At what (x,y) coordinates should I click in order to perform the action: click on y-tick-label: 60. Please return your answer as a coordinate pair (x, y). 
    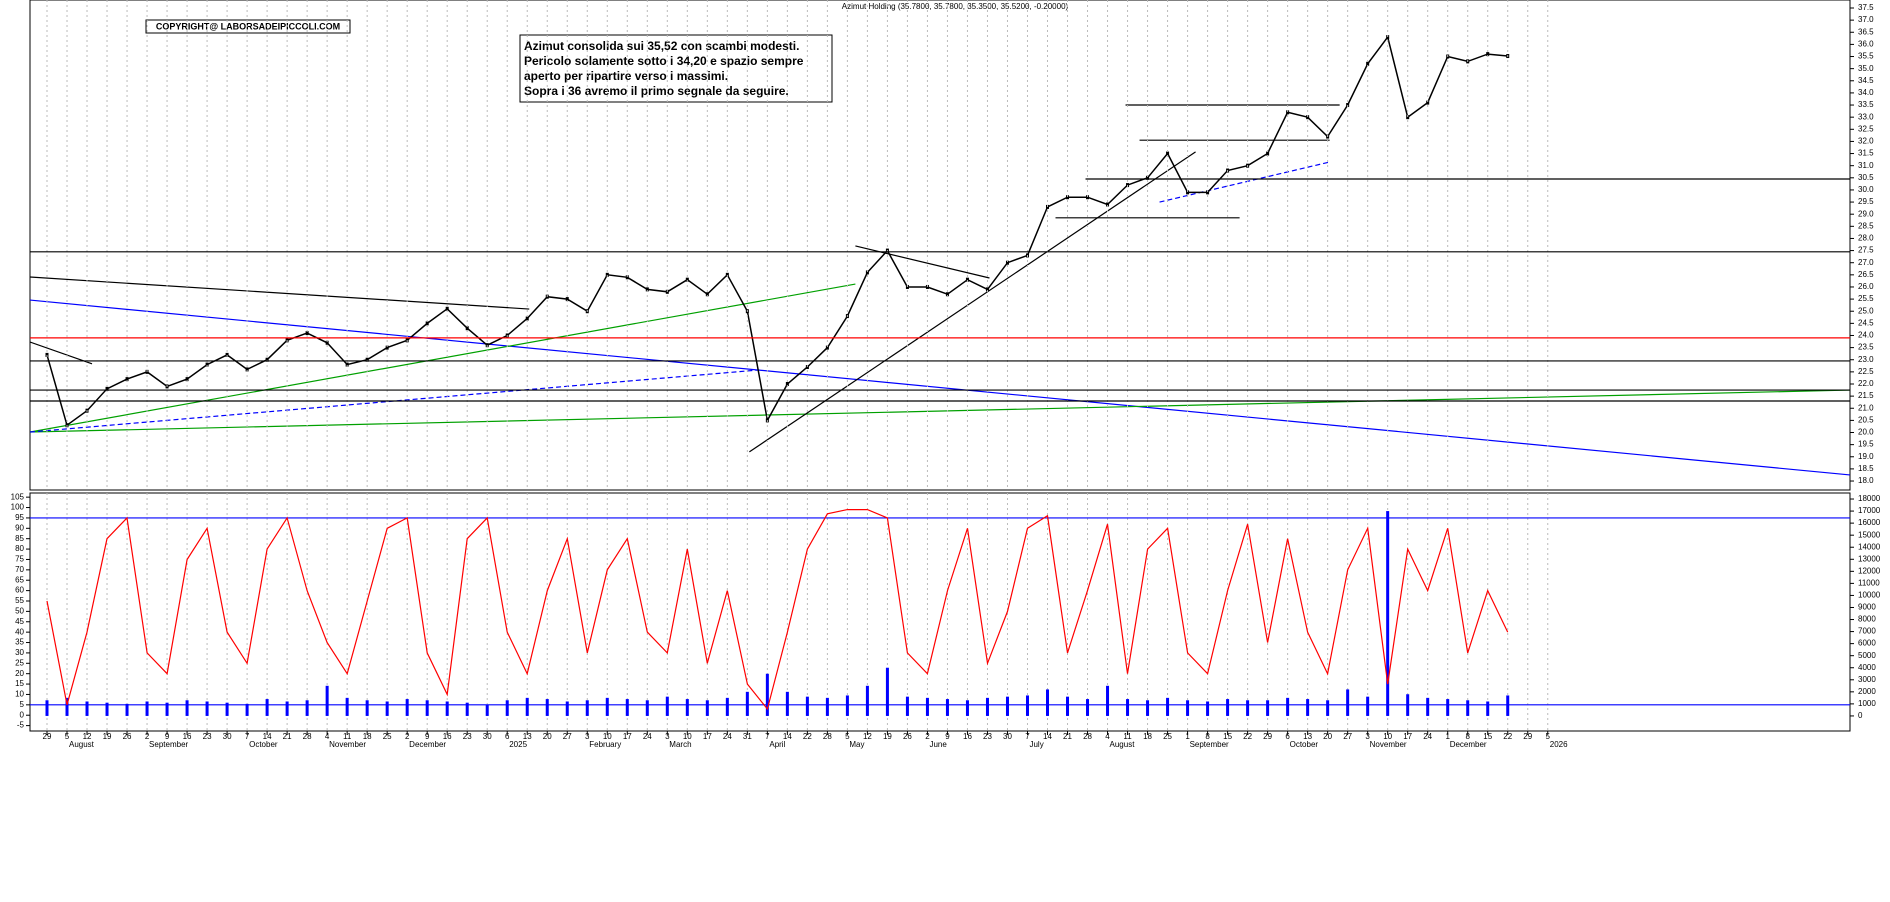
    Looking at the image, I should click on (19, 590).